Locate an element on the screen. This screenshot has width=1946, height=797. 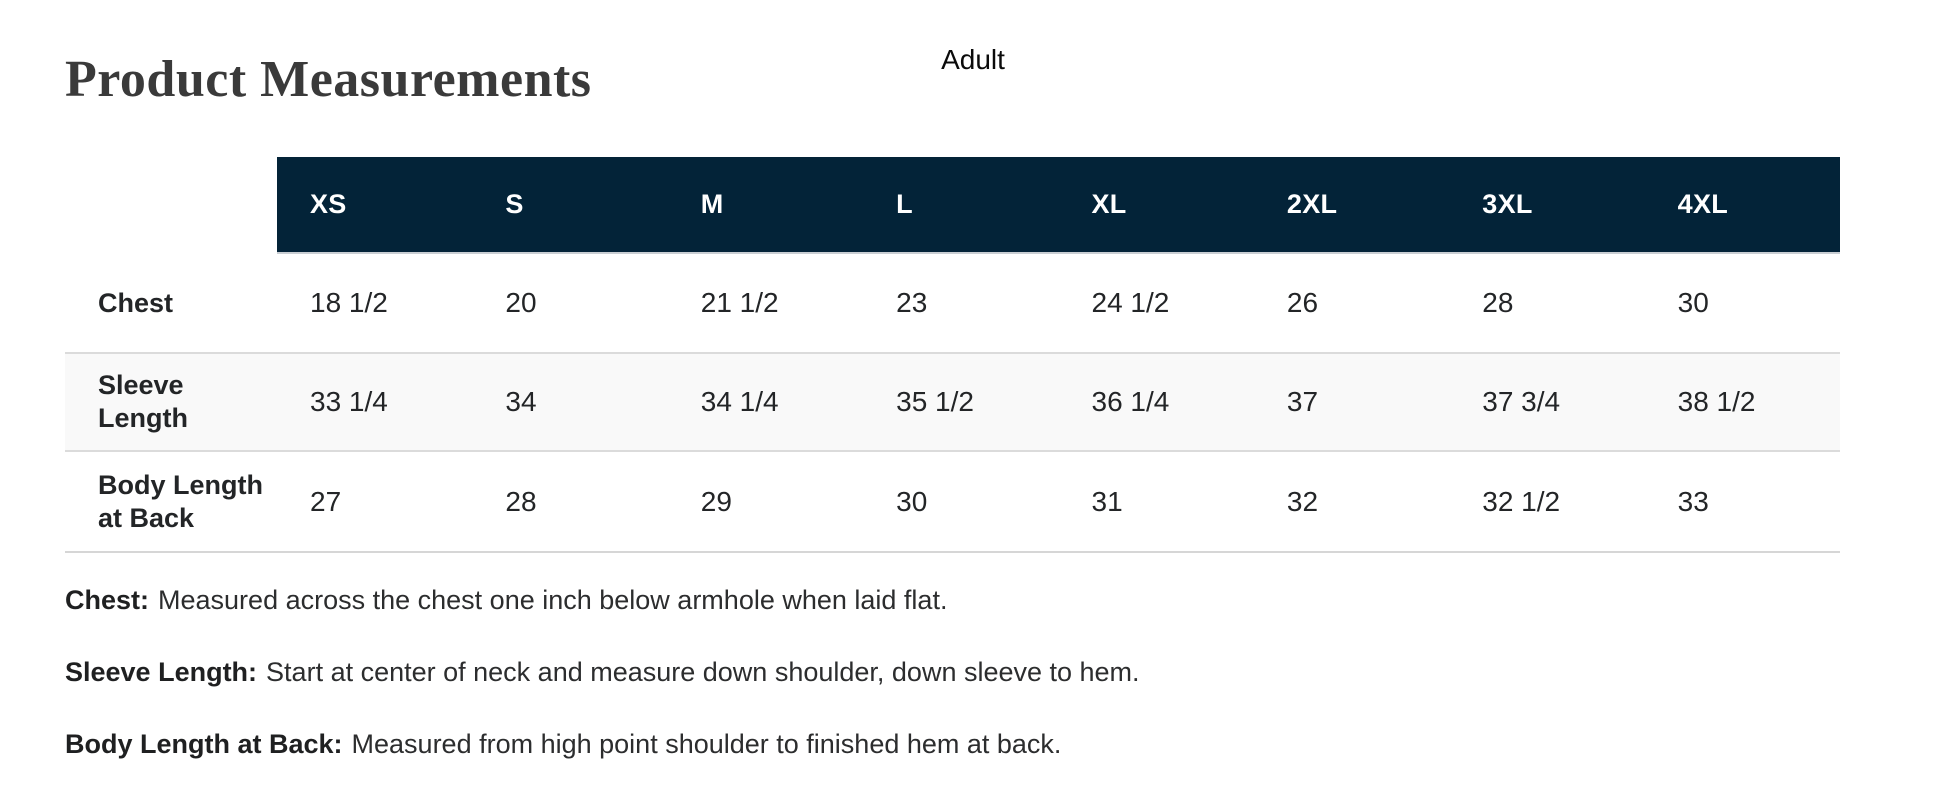
size-header-row: XS S M L XL 2XL 3XL 4XL is located at coordinates (952, 205).